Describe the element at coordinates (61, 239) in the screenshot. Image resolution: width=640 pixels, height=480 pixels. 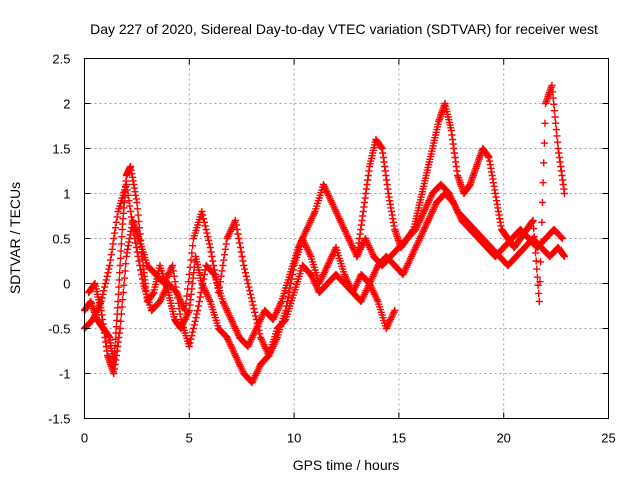
I see `y-tick-label: 0.5` at that location.